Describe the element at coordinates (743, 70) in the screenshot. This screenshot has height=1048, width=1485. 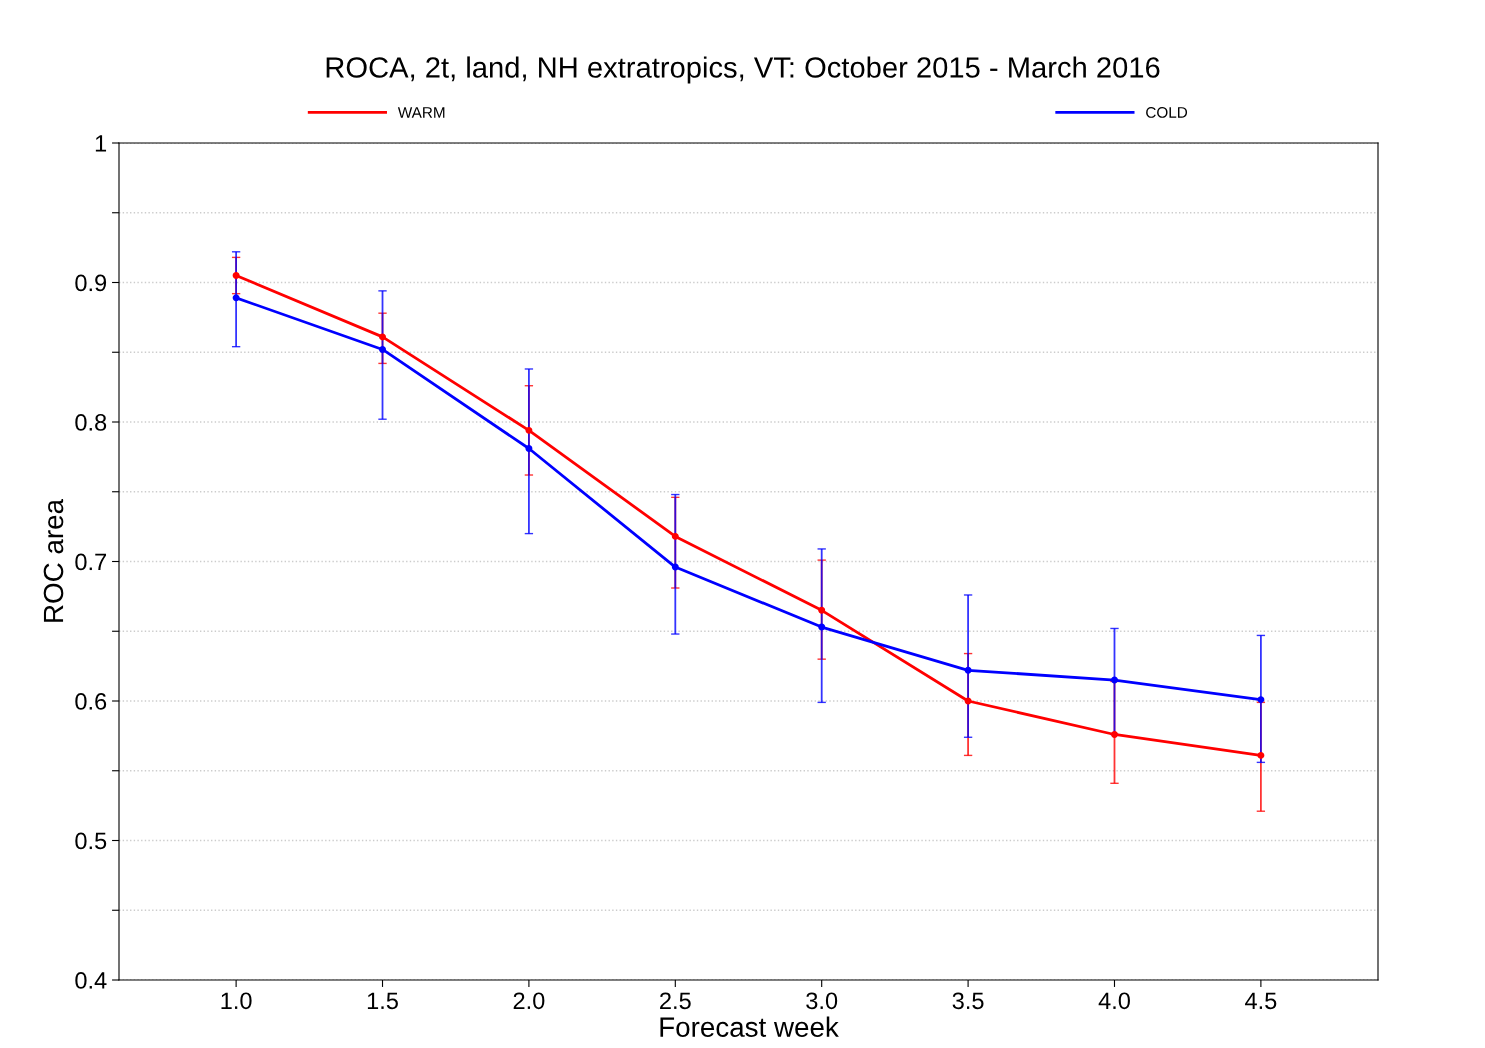
I see `chart-title: ROCA, 2t, land, NH extratropics, VT: October 2015 - March 2016` at that location.